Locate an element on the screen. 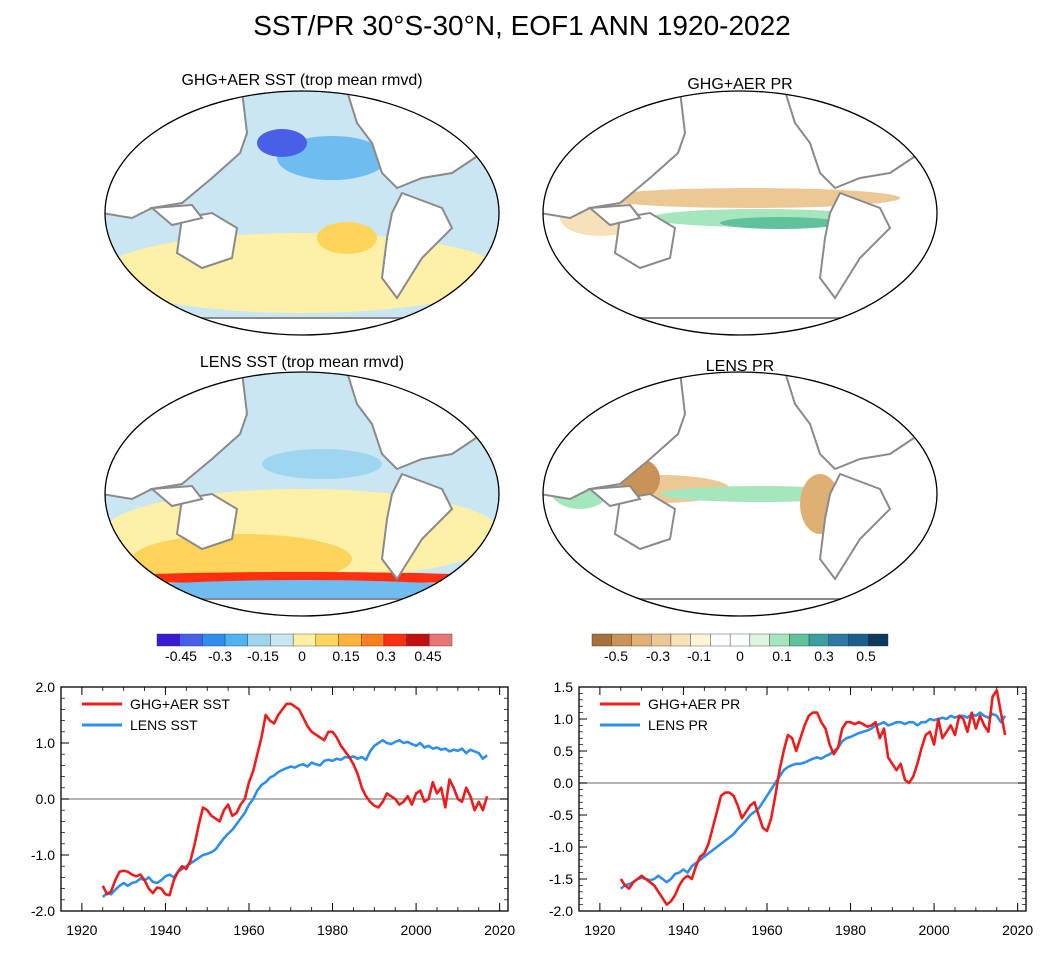 The image size is (1045, 955). y-tick-label: 2.0 is located at coordinates (46, 687).